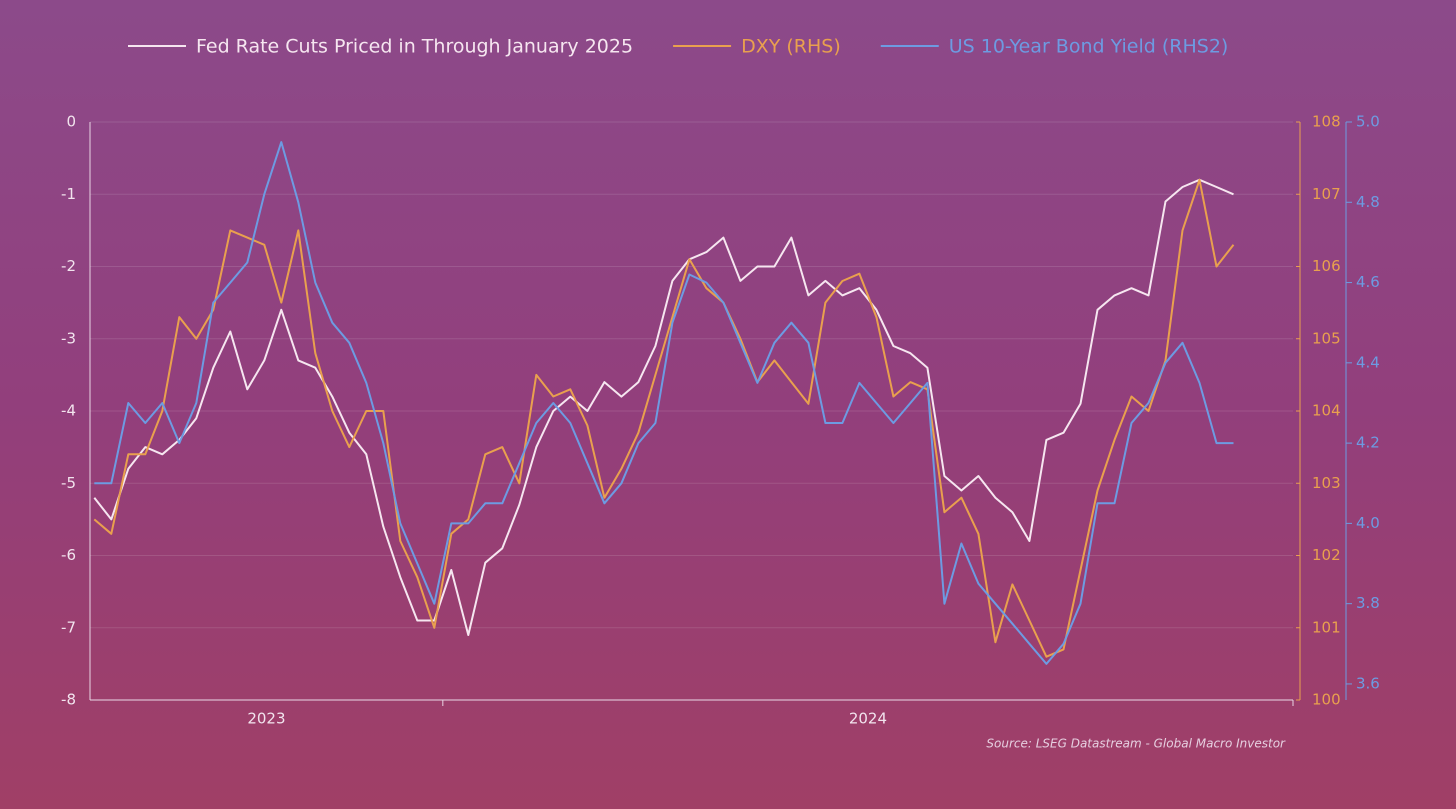 Image resolution: width=1456 pixels, height=809 pixels. Describe the element at coordinates (68, 483) in the screenshot. I see `y-tick-label: -5` at that location.